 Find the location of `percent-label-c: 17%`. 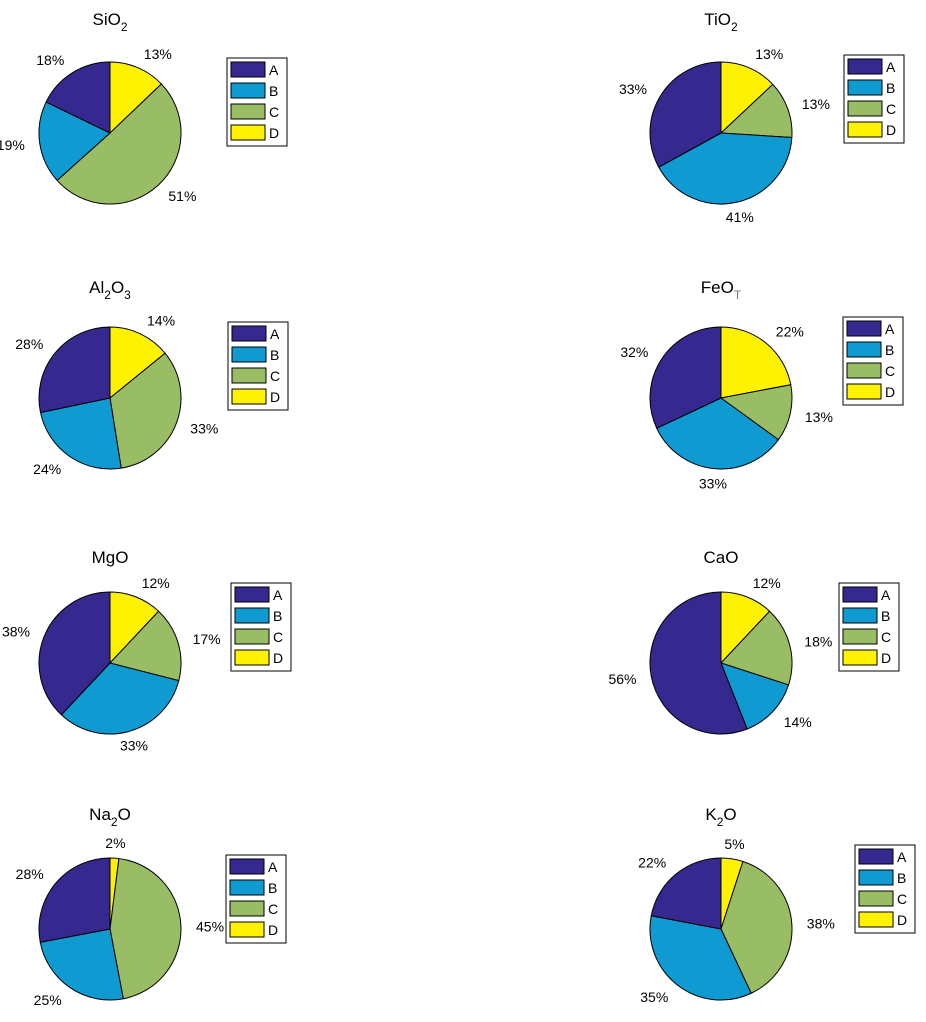

percent-label-c: 17% is located at coordinates (207, 639).